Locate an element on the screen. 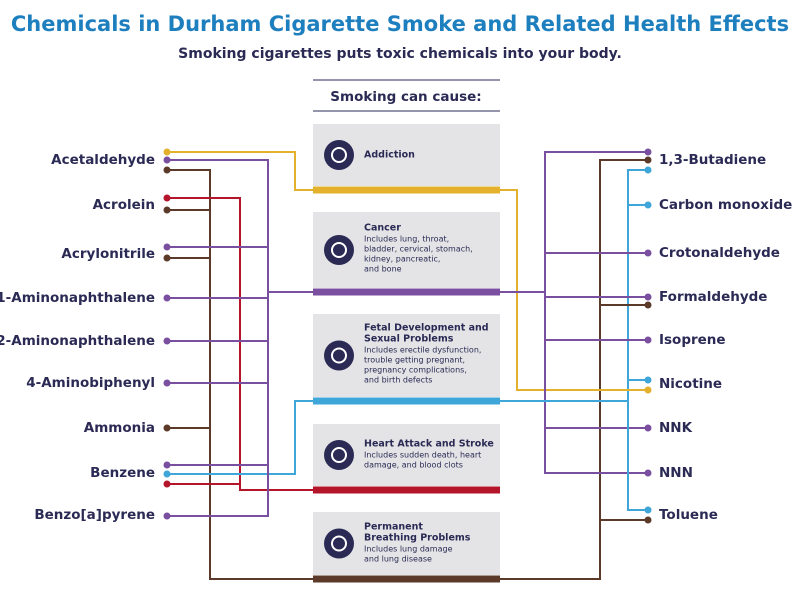  effect-description: kidney, pancreatic, is located at coordinates (402, 259).